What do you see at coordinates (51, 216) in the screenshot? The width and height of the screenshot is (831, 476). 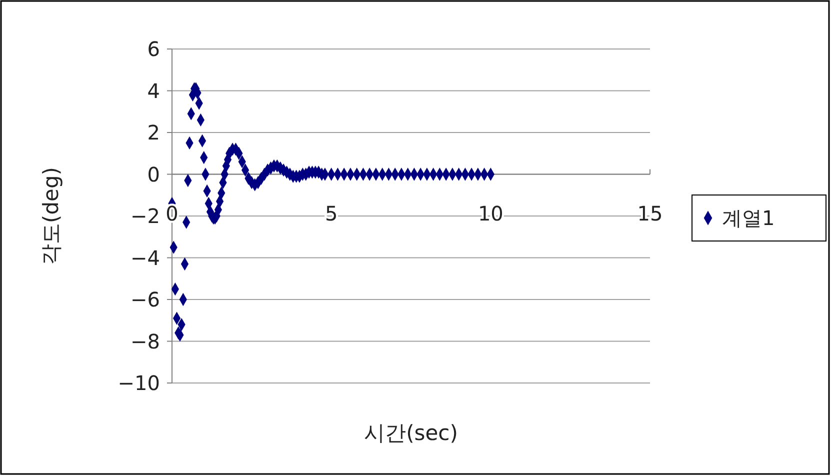 I see `y-axis-title: 각도(deg)` at bounding box center [51, 216].